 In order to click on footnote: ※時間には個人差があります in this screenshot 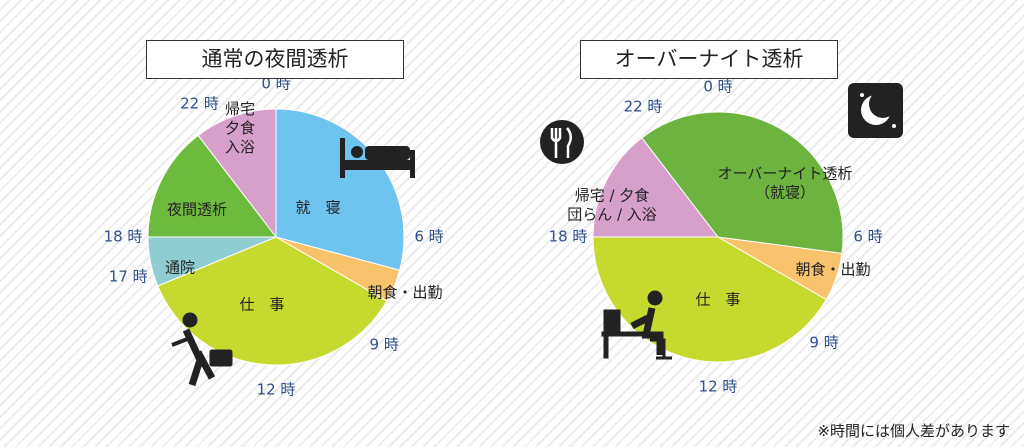, I will do `click(913, 431)`.